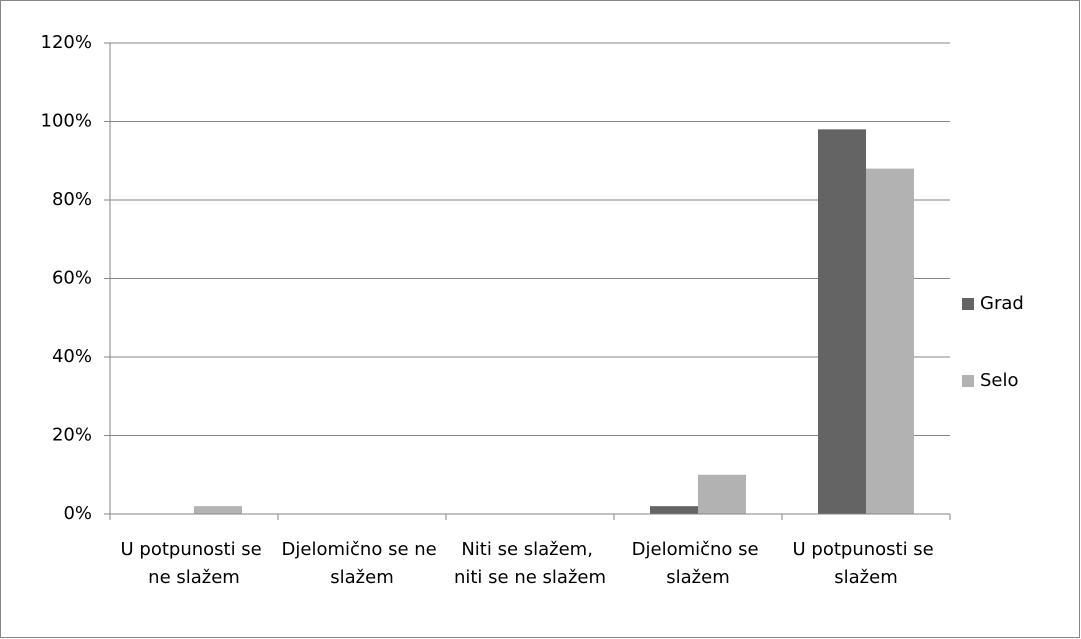  What do you see at coordinates (362, 563) in the screenshot?
I see `x-tick-label: Djelomično se ne slažem` at bounding box center [362, 563].